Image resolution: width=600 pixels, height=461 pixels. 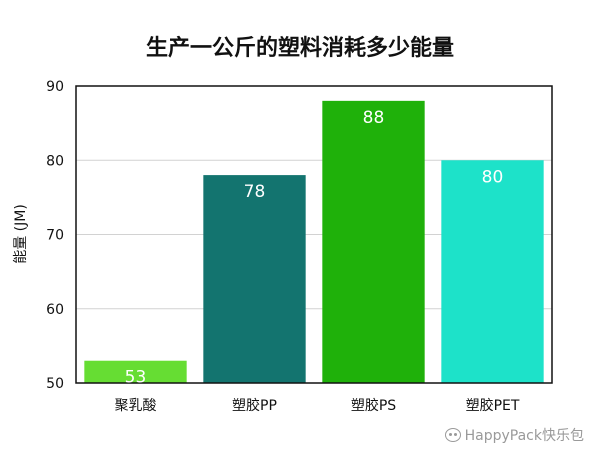 I want to click on y-axis-label: 能量 (JM), so click(x=21, y=234).